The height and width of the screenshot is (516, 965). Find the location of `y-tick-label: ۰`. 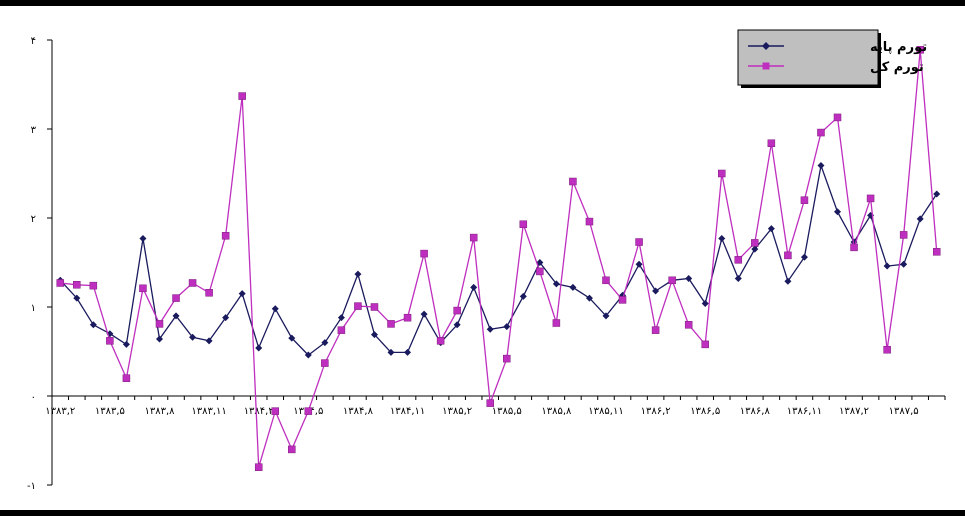

y-tick-label: ۰ is located at coordinates (33, 397).